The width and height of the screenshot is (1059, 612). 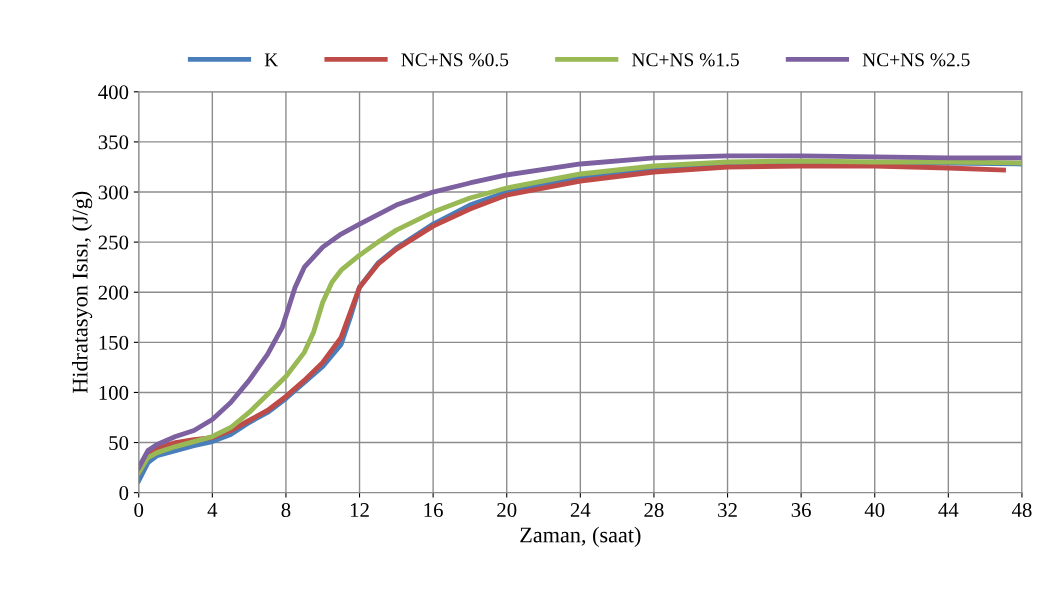 I want to click on x-tick-label: 40, so click(x=874, y=510).